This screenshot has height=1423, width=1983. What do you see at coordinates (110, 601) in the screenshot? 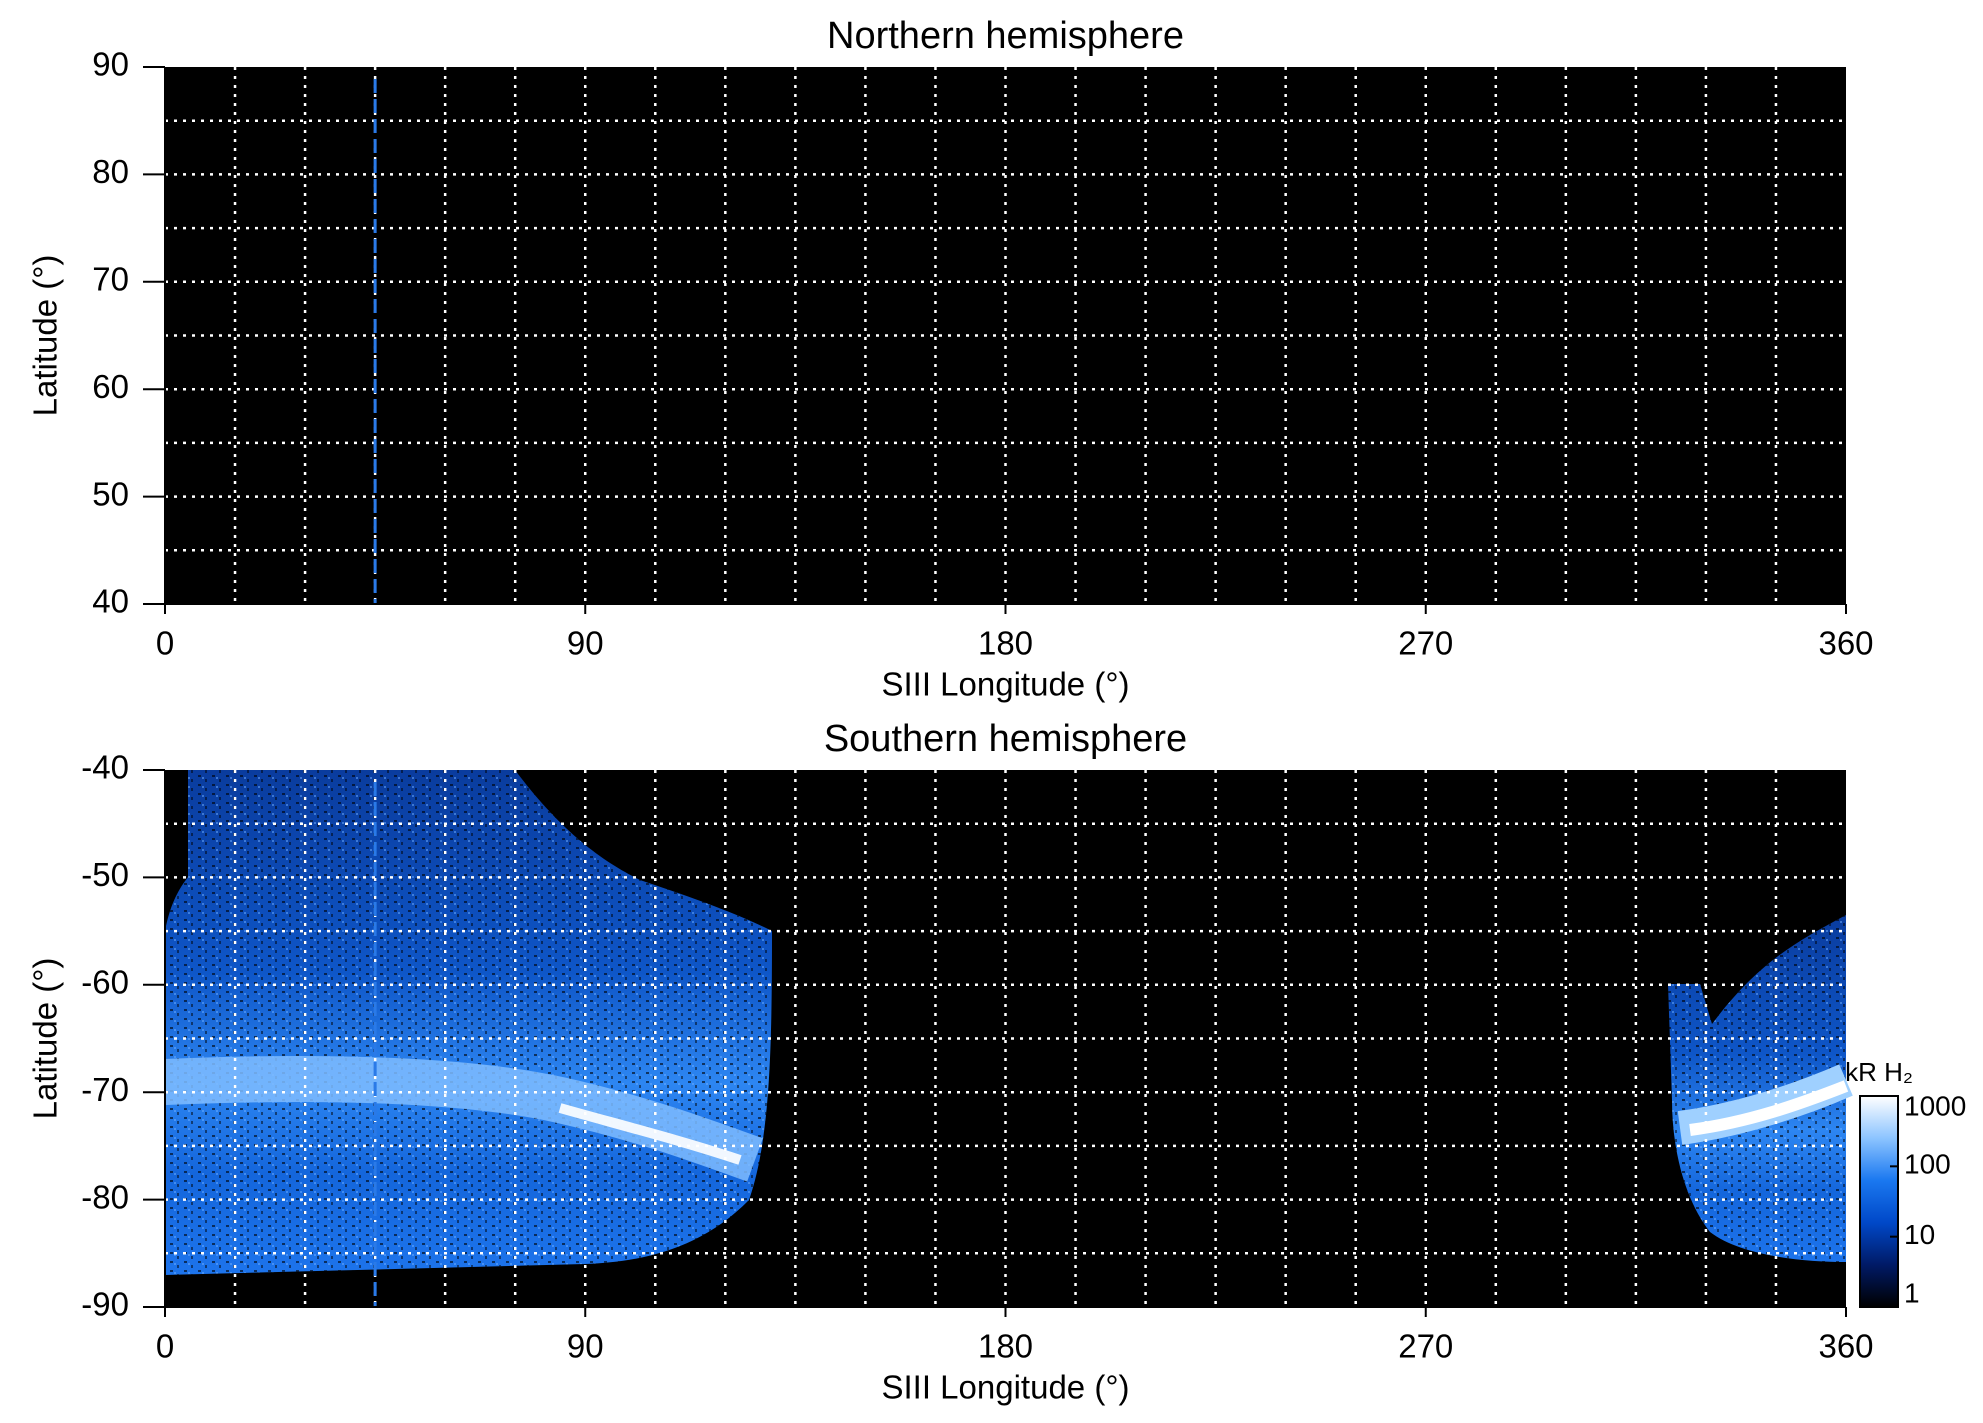
I see `y-tick-label: 40` at bounding box center [110, 601].